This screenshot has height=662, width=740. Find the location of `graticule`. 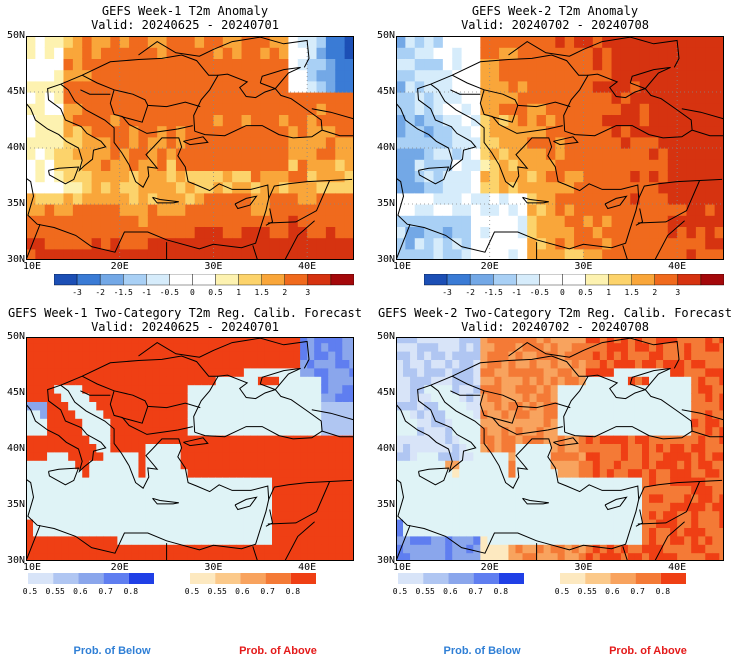

graticule is located at coordinates (190, 148).